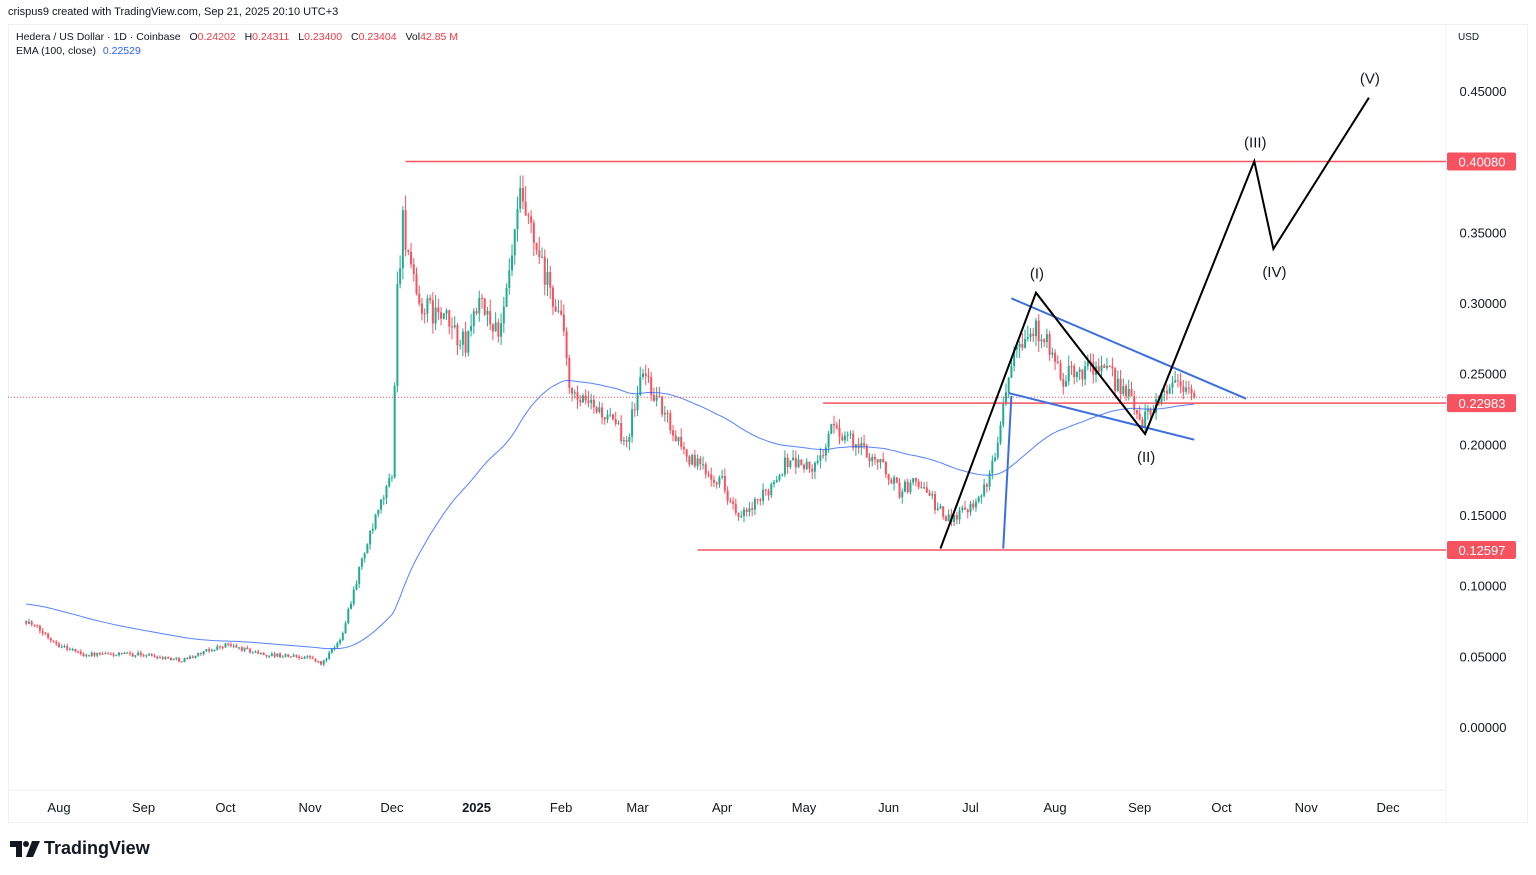 The width and height of the screenshot is (1536, 875). What do you see at coordinates (1307, 807) in the screenshot?
I see `time-tick-label: Nov` at bounding box center [1307, 807].